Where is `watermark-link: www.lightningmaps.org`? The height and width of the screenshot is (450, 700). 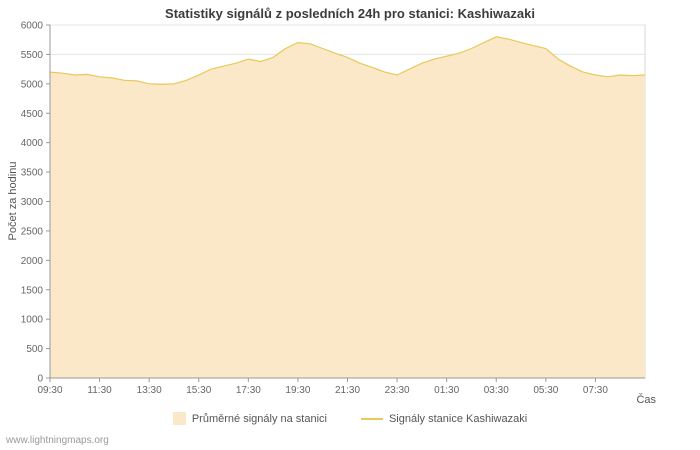 watermark-link: www.lightningmaps.org is located at coordinates (57, 440).